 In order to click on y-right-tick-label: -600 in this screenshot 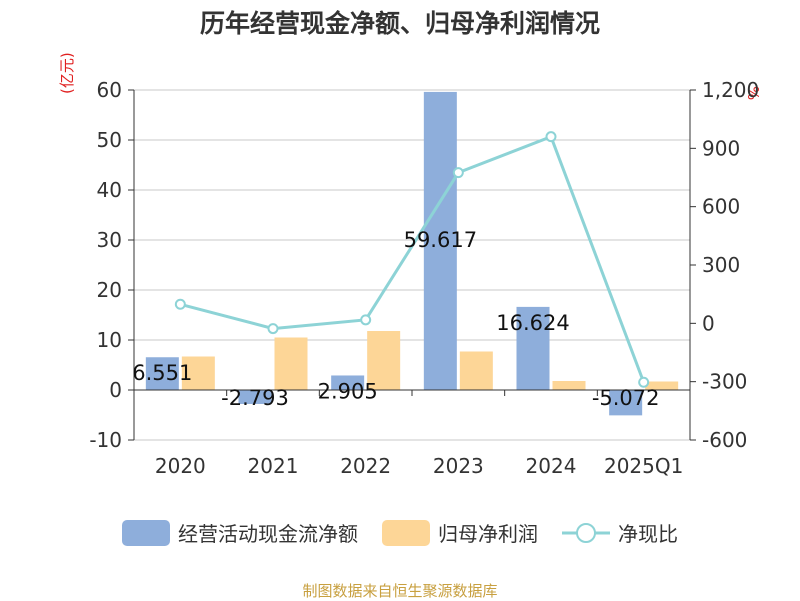, I will do `click(724, 440)`.